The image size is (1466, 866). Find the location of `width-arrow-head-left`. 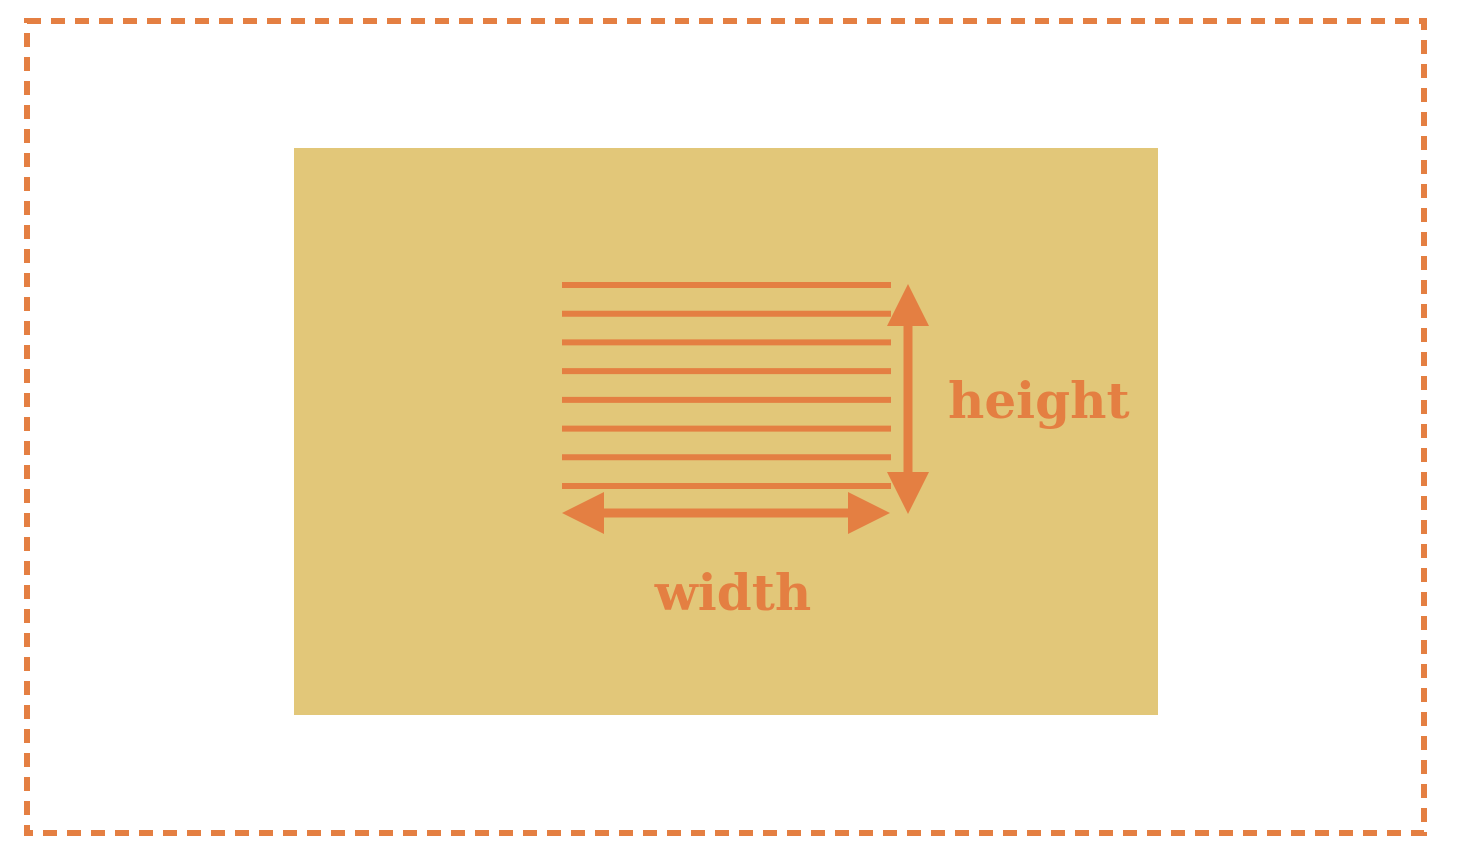

width-arrow-head-left is located at coordinates (583, 513).